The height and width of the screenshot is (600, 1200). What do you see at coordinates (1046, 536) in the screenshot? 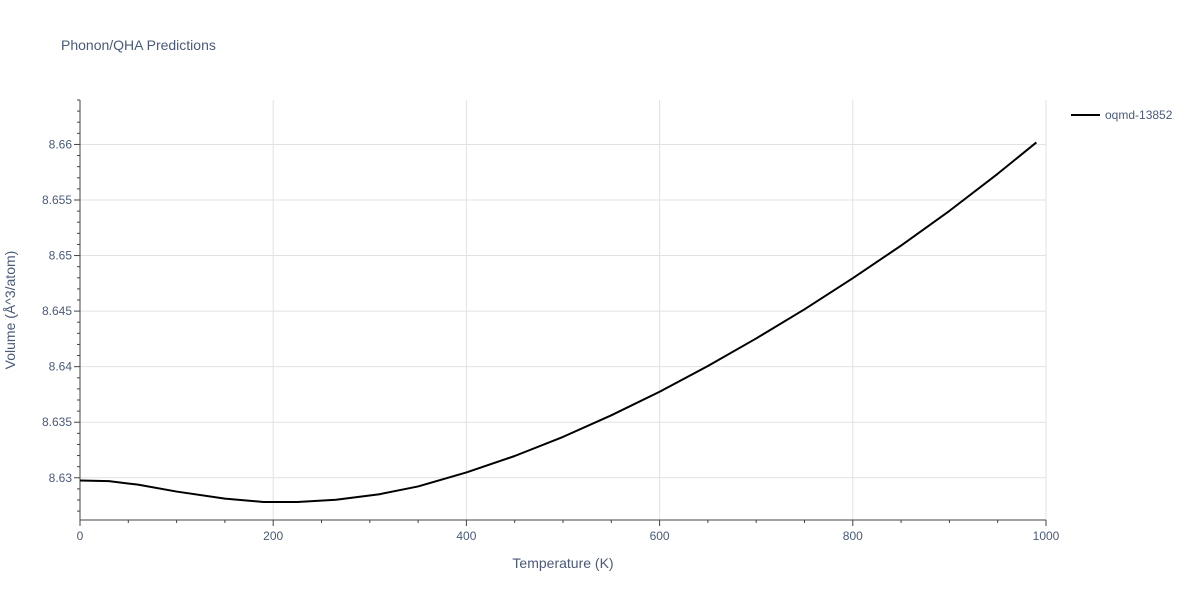
I see `x-tick-label: 1000` at bounding box center [1046, 536].